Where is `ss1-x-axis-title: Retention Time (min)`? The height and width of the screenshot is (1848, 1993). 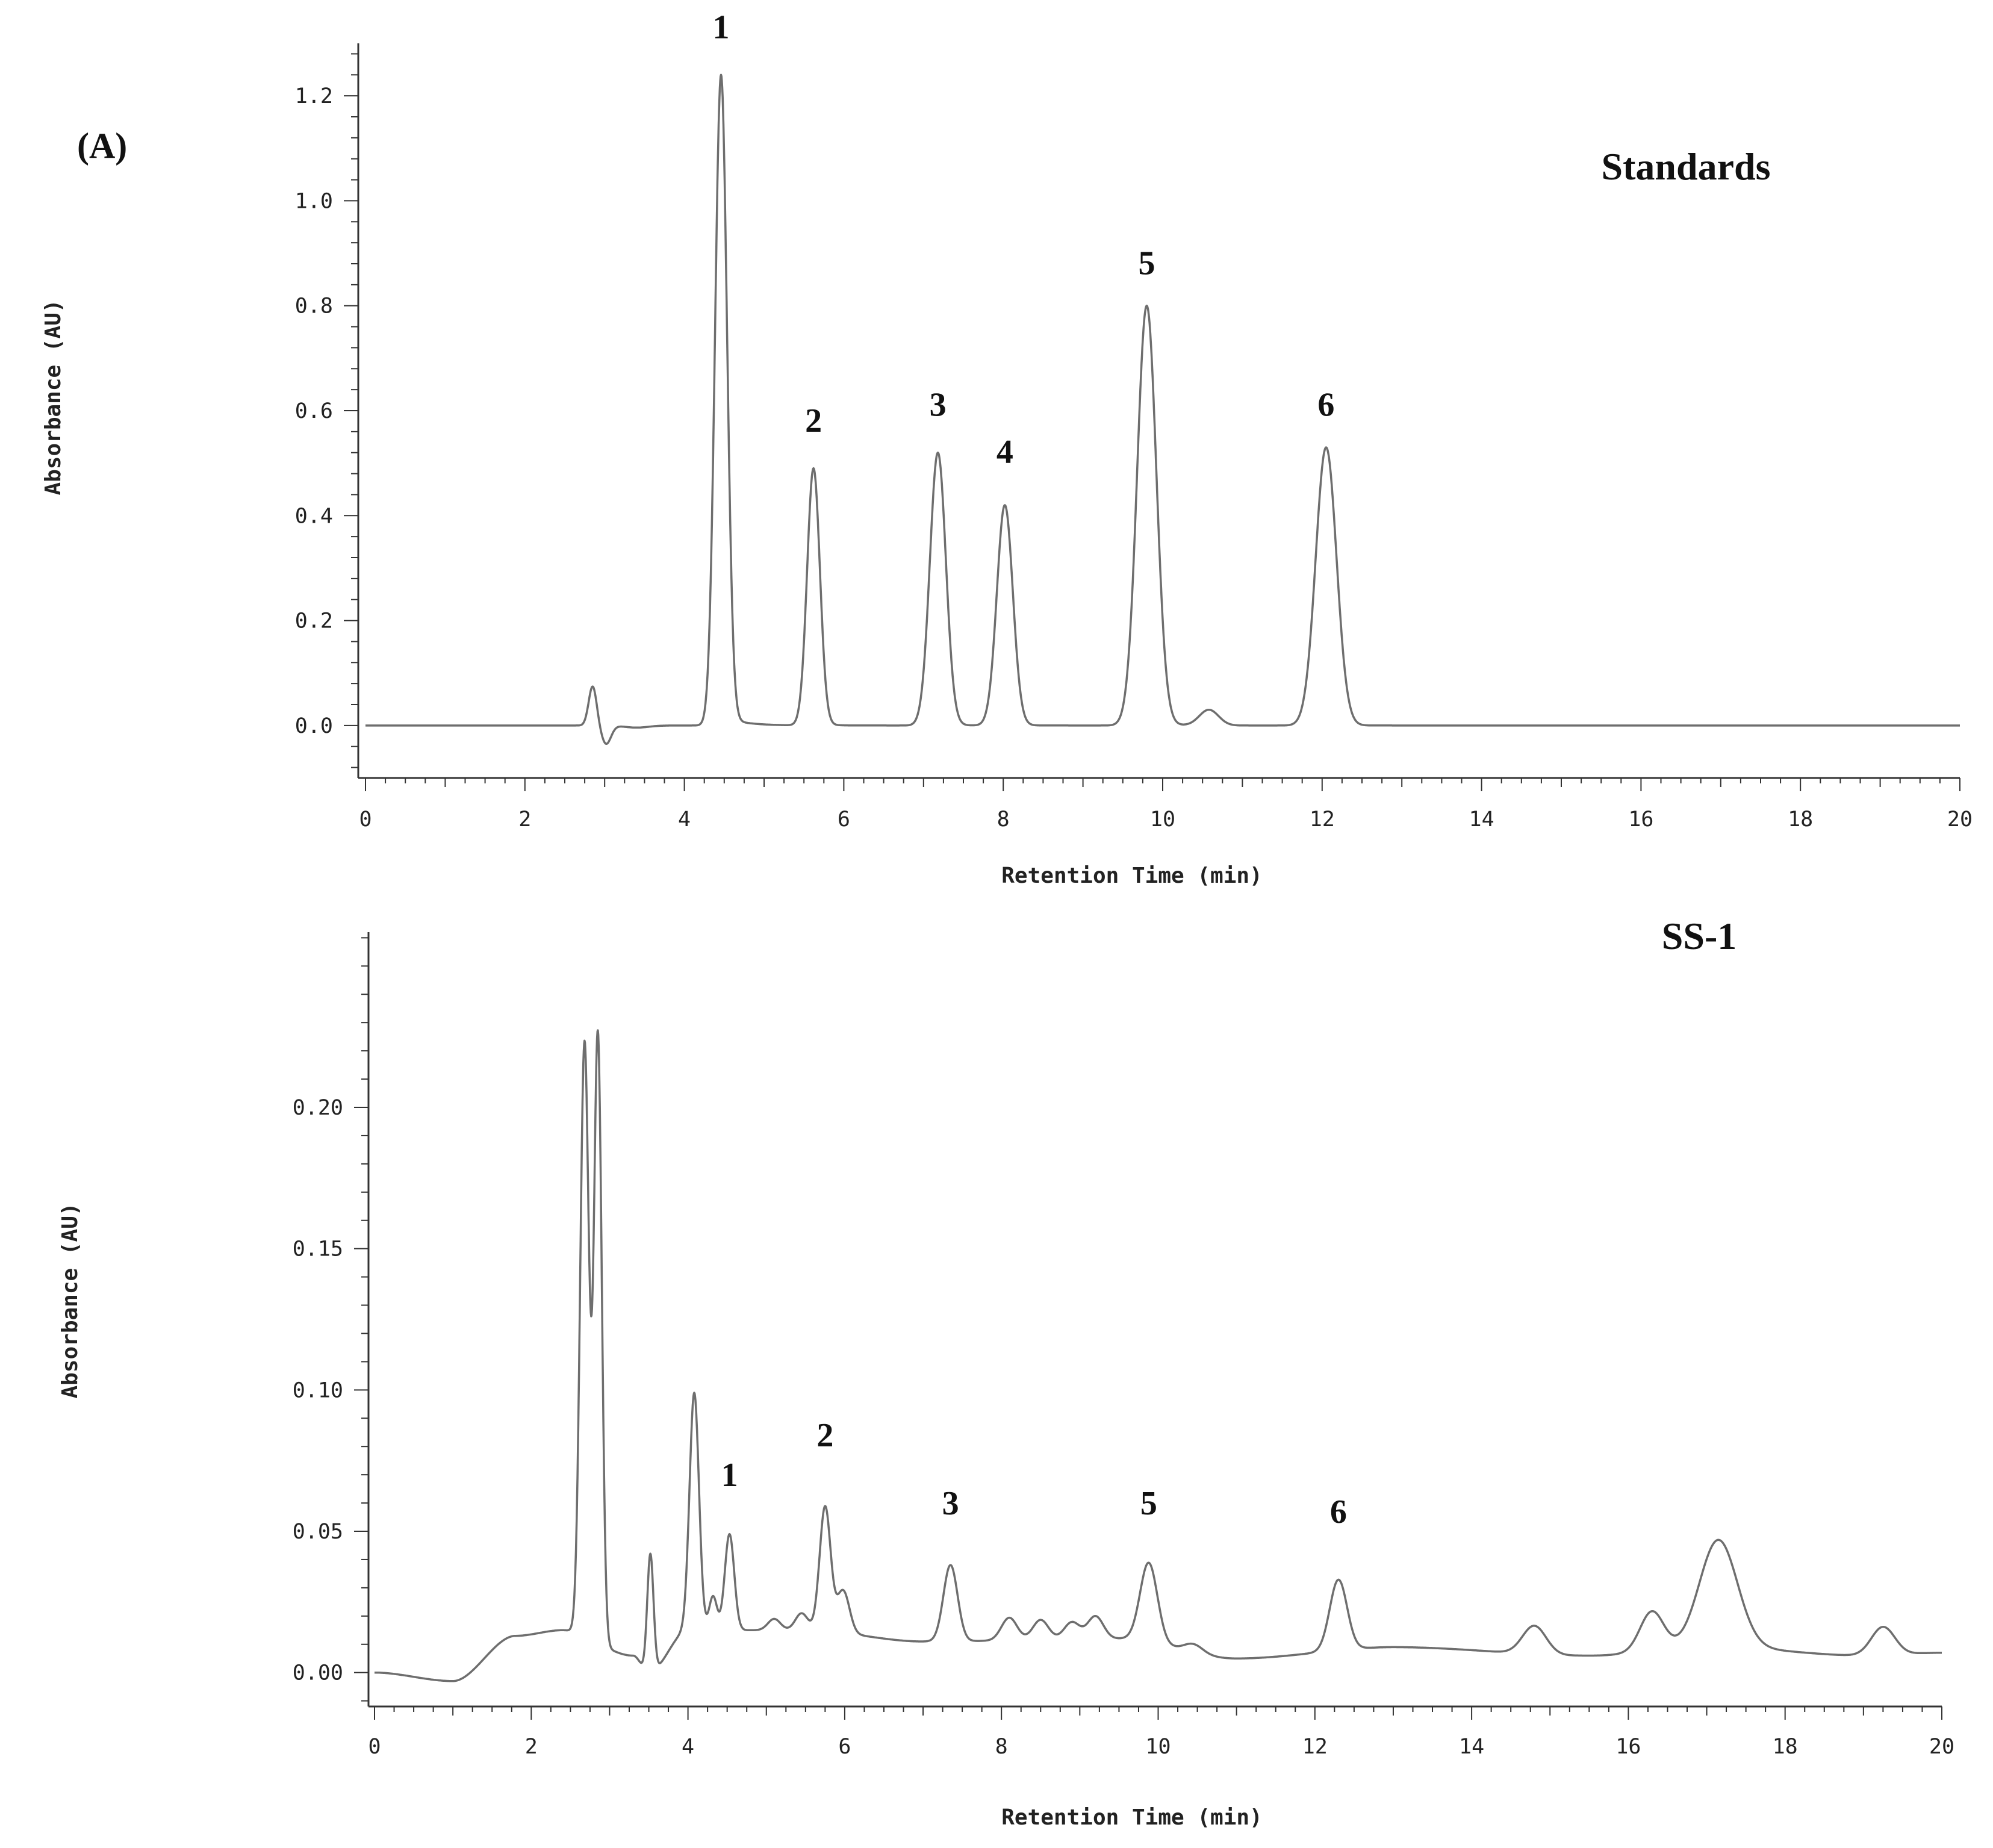 ss1-x-axis-title: Retention Time (min) is located at coordinates (1131, 1818).